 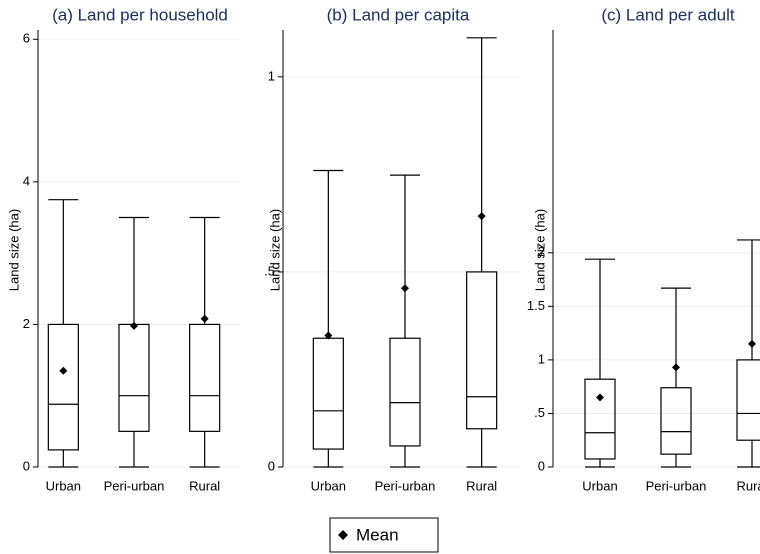 What do you see at coordinates (26, 38) in the screenshot?
I see `y-tick-label: 6` at bounding box center [26, 38].